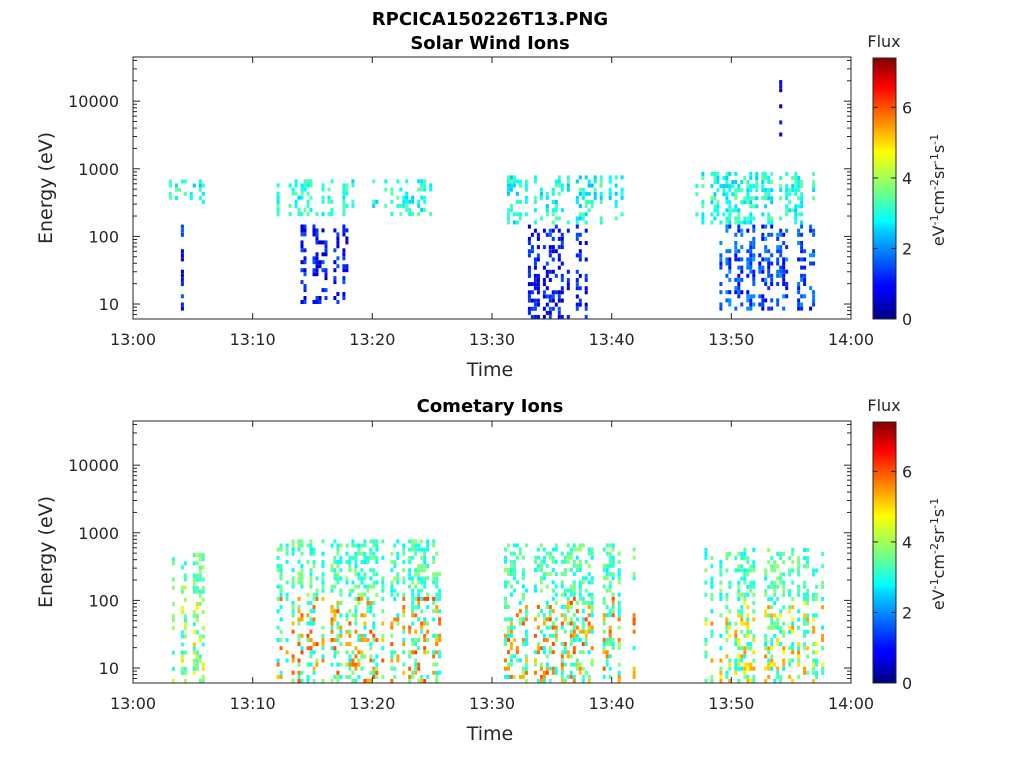 Image resolution: width=1024 pixels, height=768 pixels. What do you see at coordinates (907, 612) in the screenshot?
I see `colorbar-tick-label: 2` at bounding box center [907, 612].